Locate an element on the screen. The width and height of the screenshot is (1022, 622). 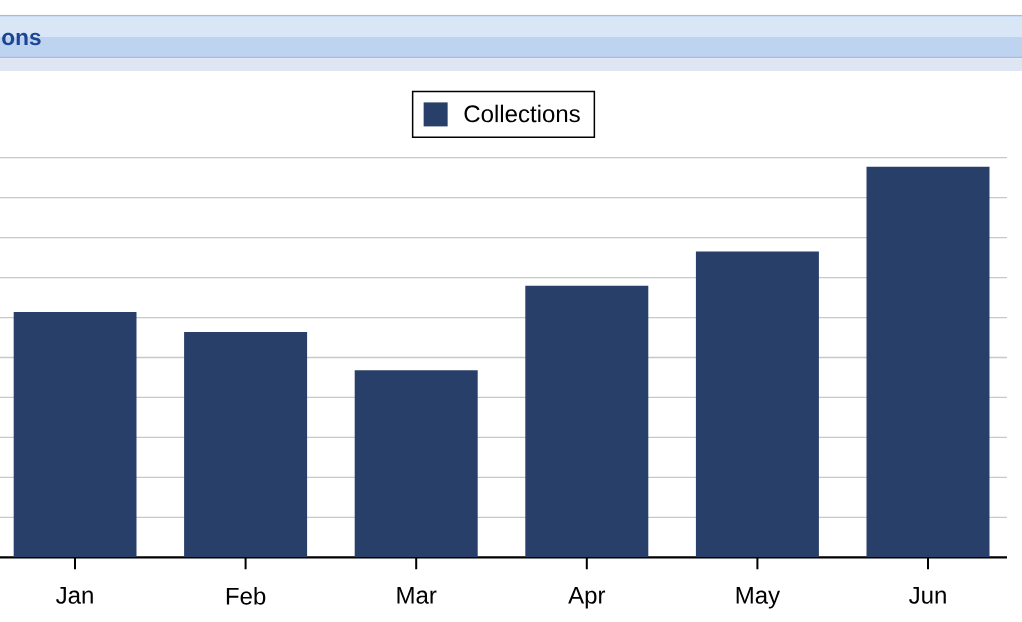
x-tick-label: May is located at coordinates (758, 598).